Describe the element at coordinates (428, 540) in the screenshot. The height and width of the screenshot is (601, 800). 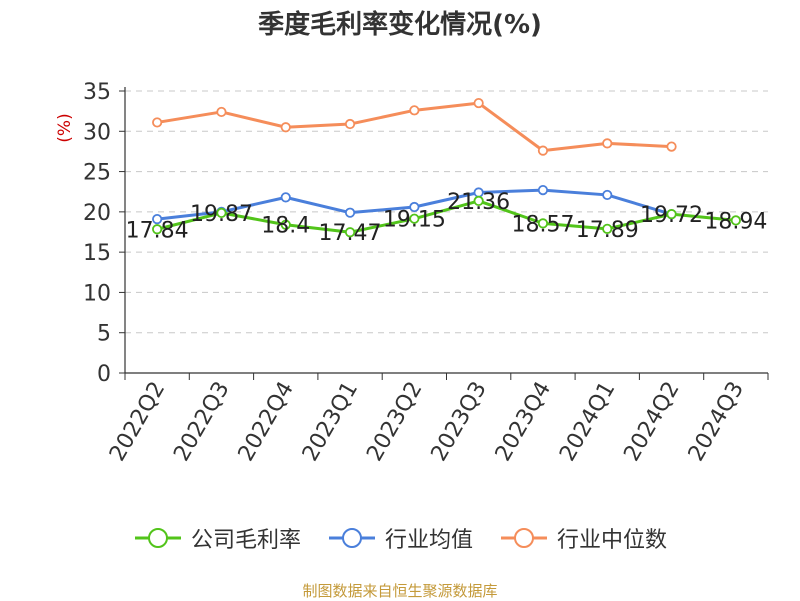
I see `legend-label: 行业均值` at that location.